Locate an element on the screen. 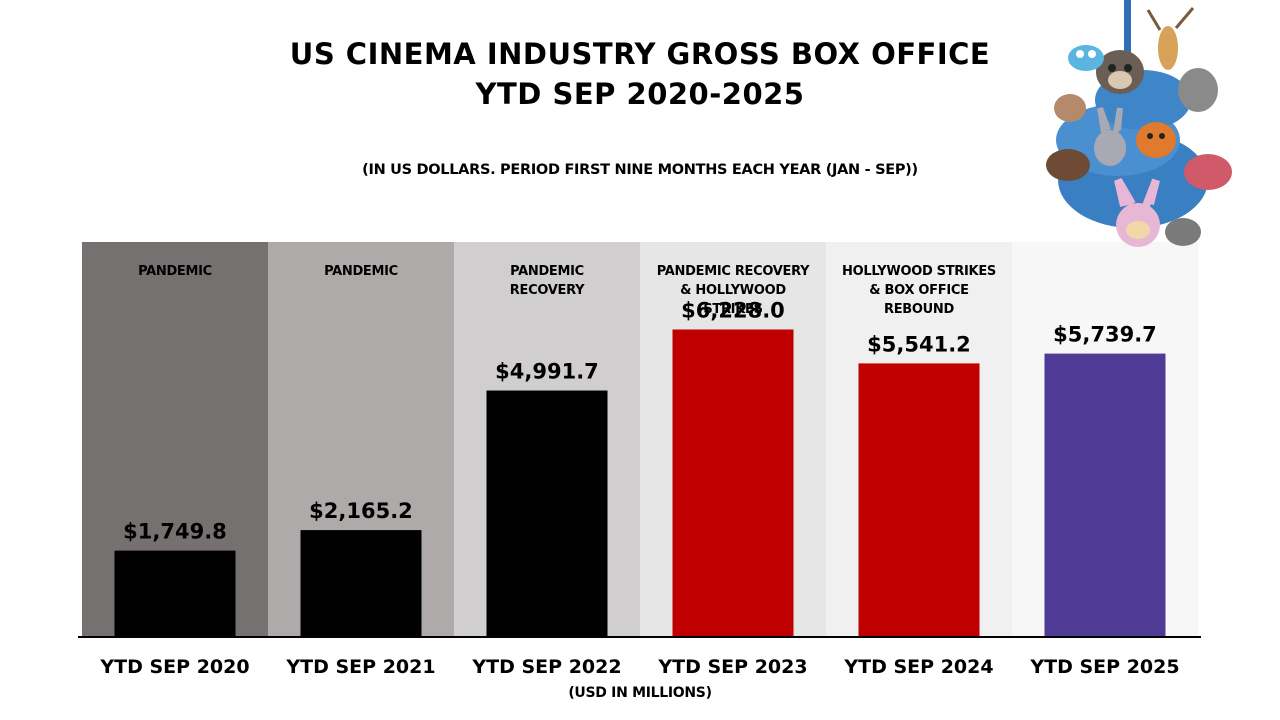 This screenshot has height=720, width=1280. value-label: $6,228.0 is located at coordinates (733, 310).